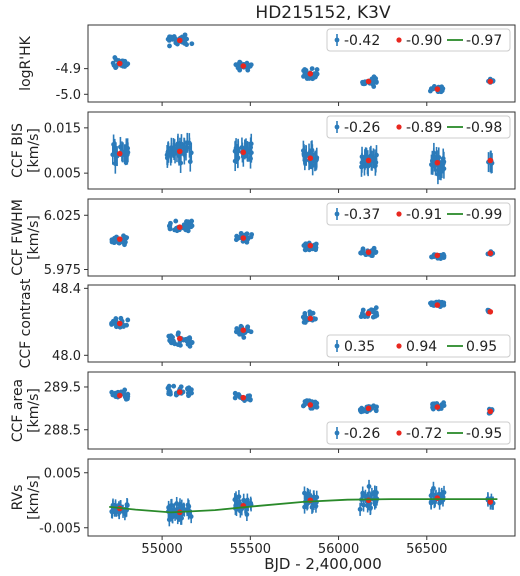 The image size is (520, 576). Describe the element at coordinates (26, 62) in the screenshot. I see `y-axis-label: logR'HK` at that location.